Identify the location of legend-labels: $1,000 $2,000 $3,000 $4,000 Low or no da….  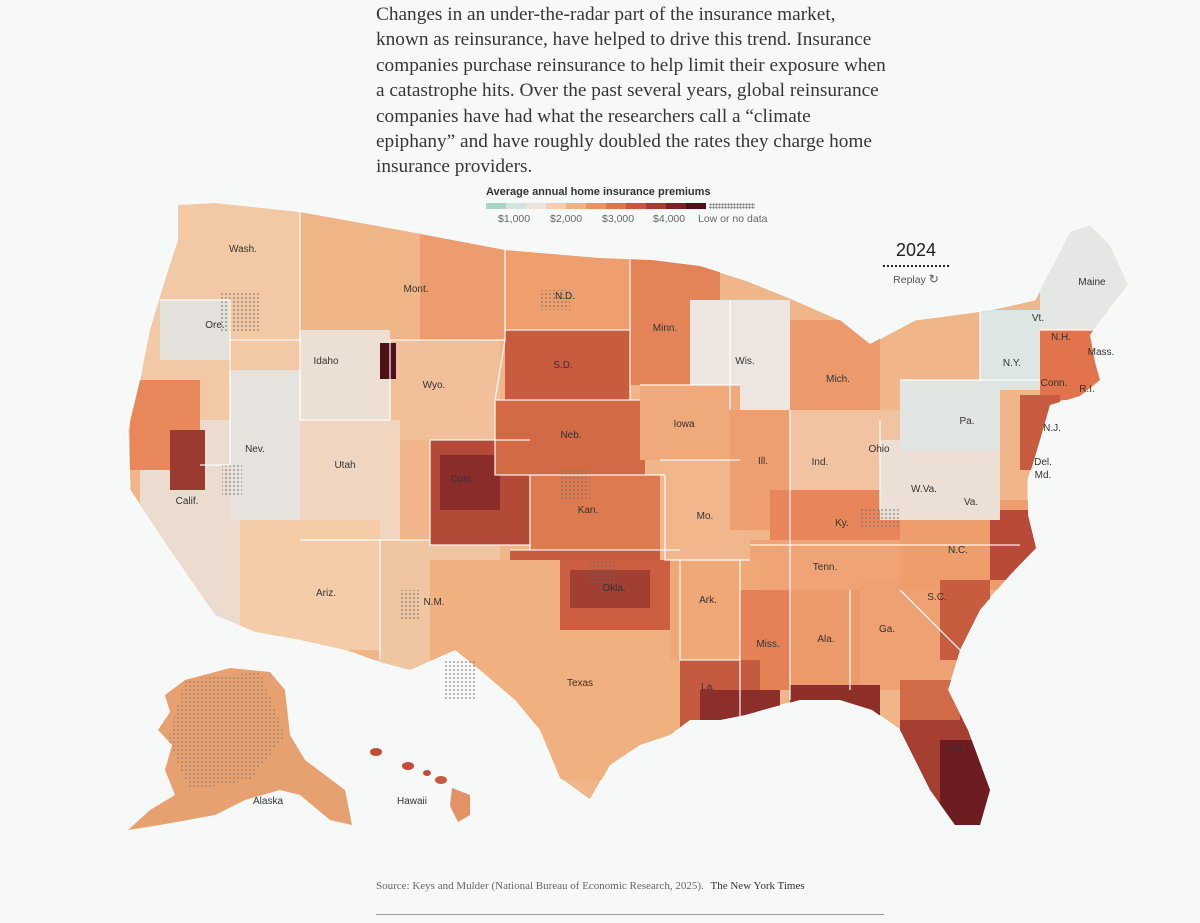
(636, 220).